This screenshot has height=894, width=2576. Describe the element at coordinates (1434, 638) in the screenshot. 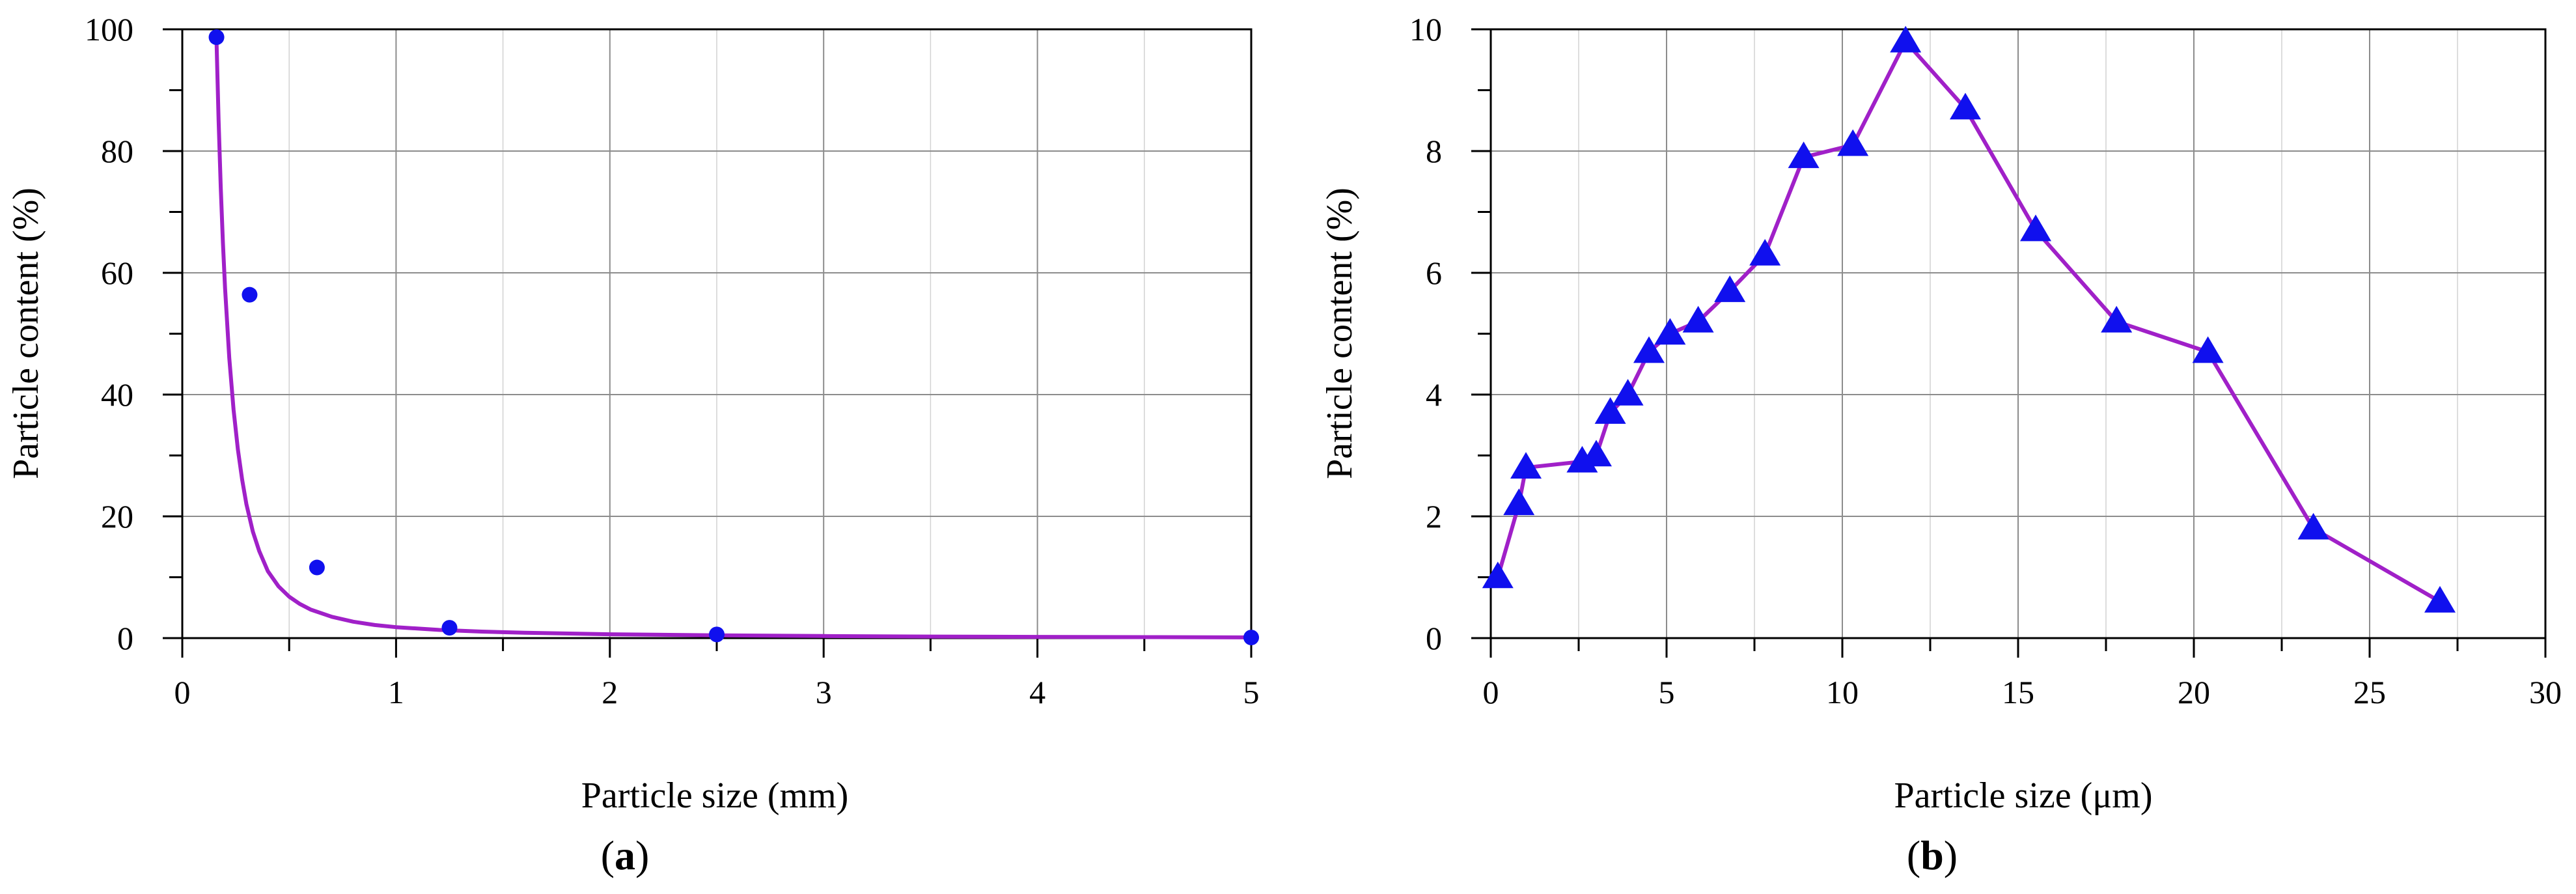

I see `panel-b-ytick-label: 0` at that location.